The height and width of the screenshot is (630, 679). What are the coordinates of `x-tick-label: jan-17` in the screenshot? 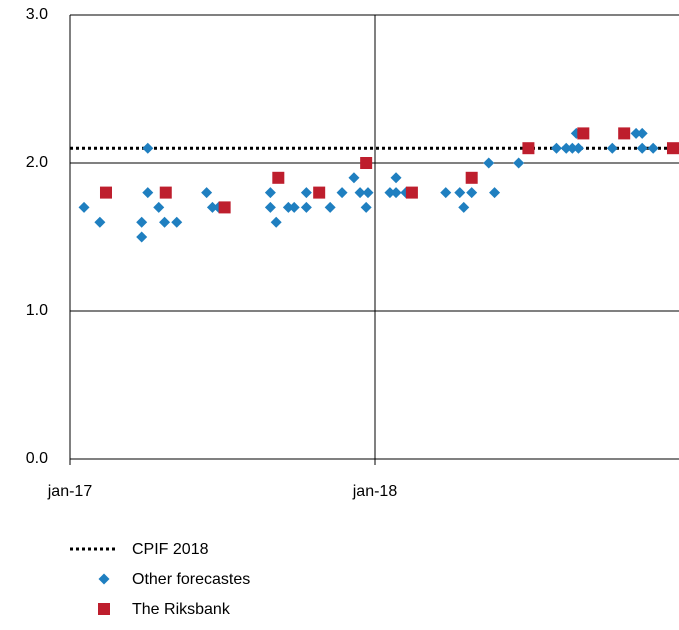 It's located at (70, 491).